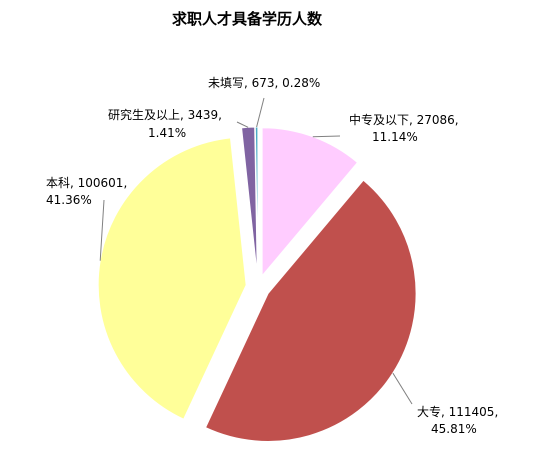 The width and height of the screenshot is (534, 465). I want to click on slice-label-benke-line1: 本科, 100601,, so click(86, 183).